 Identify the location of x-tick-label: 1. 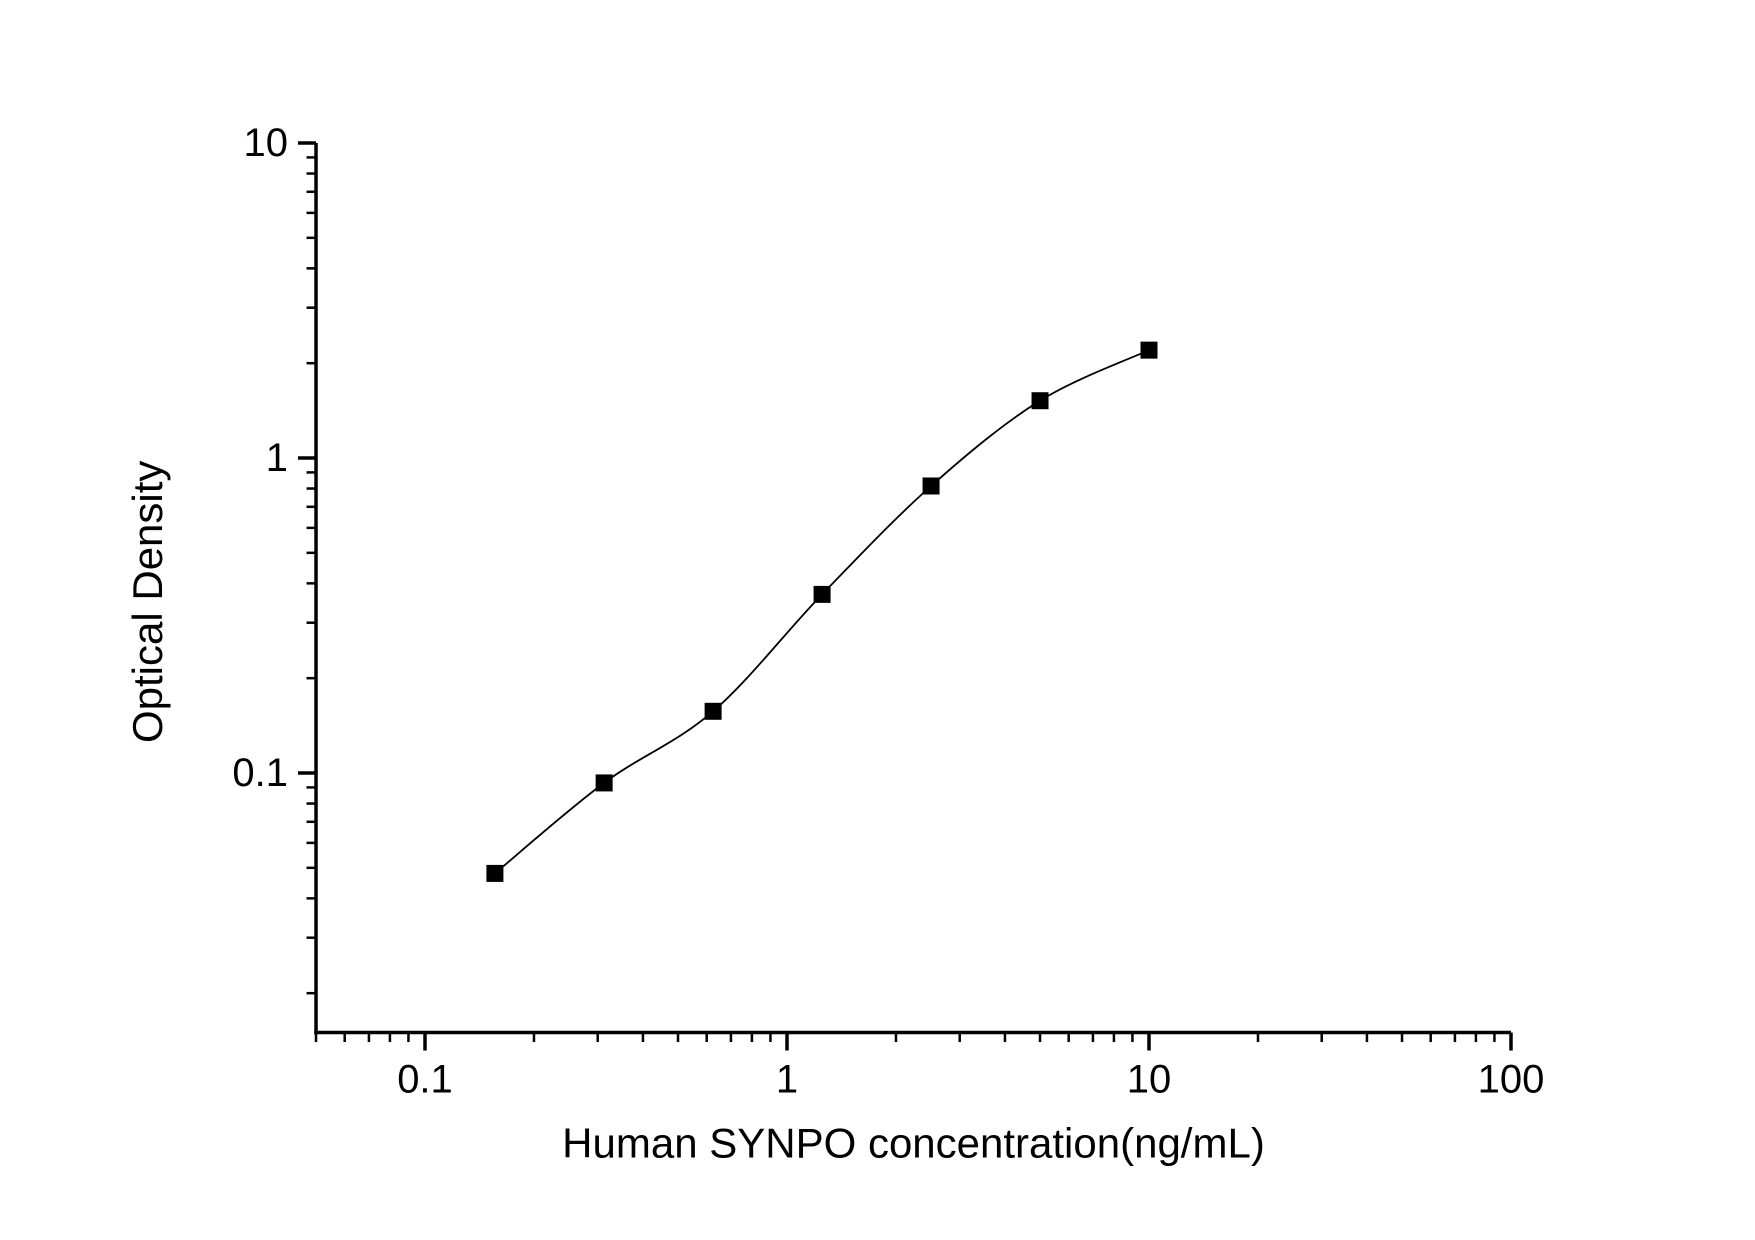
(787, 1080).